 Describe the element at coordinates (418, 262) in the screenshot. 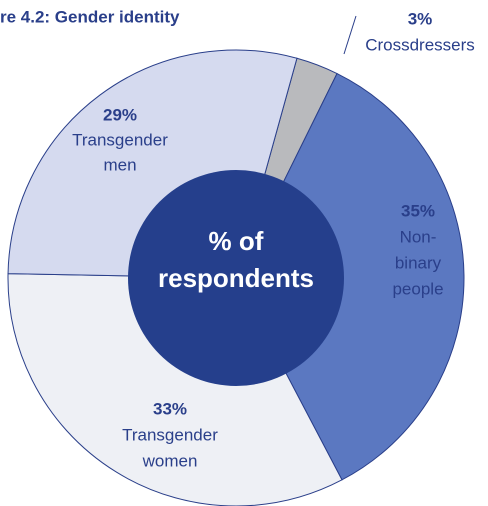

I see `category-label: binary` at that location.